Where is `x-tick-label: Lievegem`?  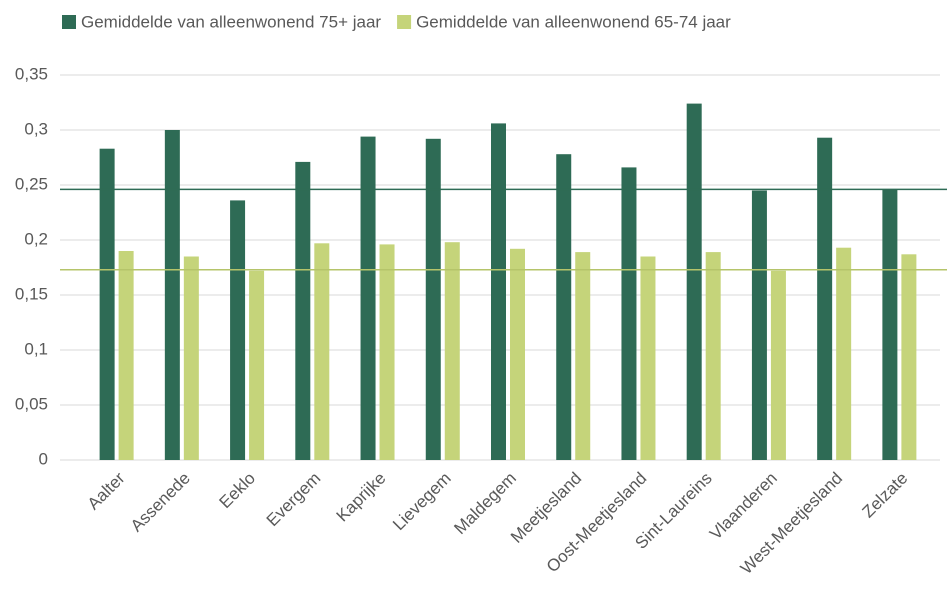 x-tick-label: Lievegem is located at coordinates (422, 502).